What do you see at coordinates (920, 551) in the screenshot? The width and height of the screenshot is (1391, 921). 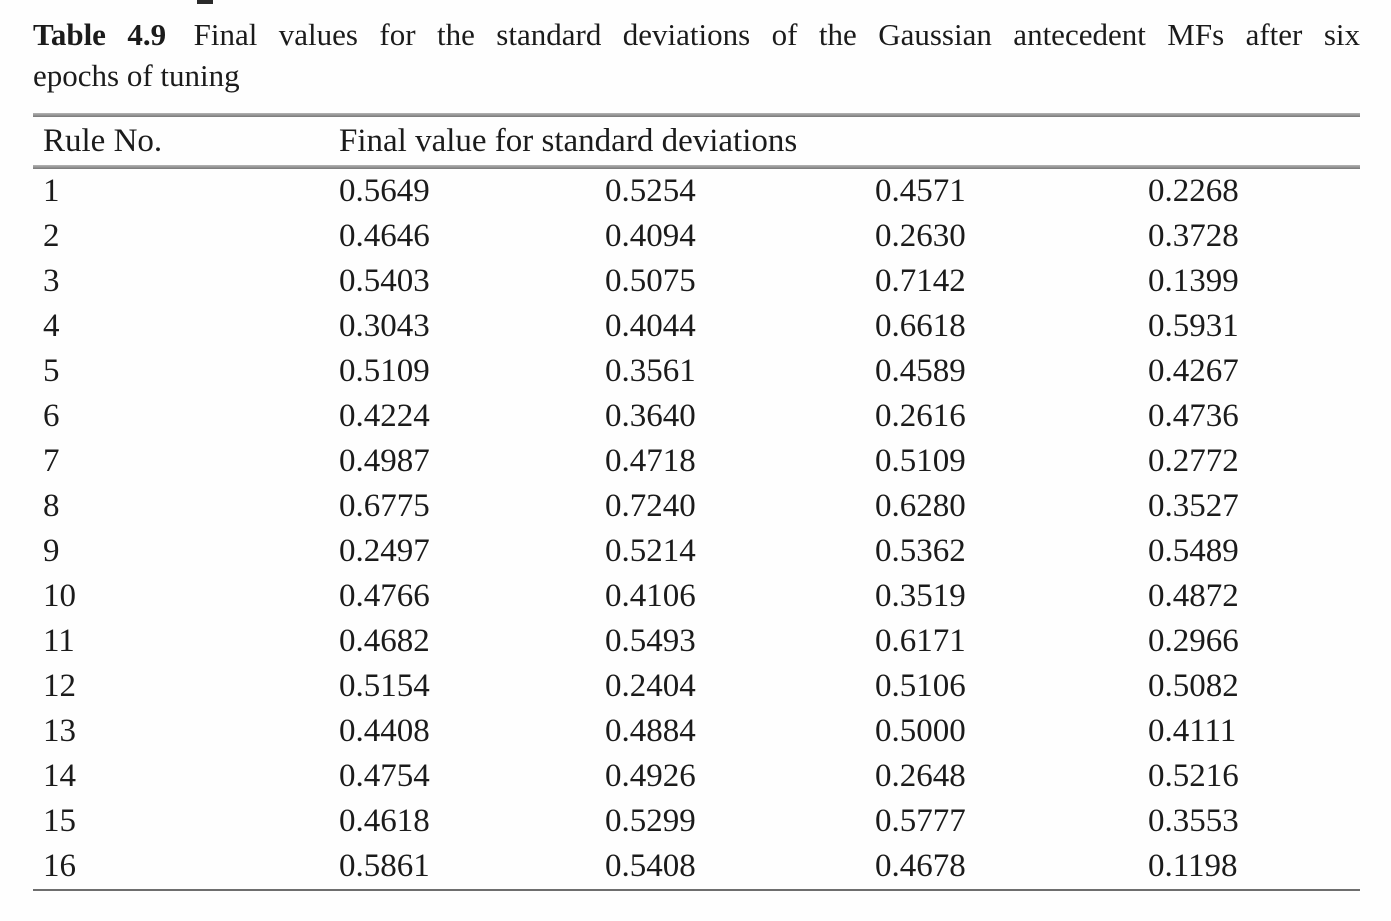 I see `std-deviation-value-cell: 0.5362` at bounding box center [920, 551].